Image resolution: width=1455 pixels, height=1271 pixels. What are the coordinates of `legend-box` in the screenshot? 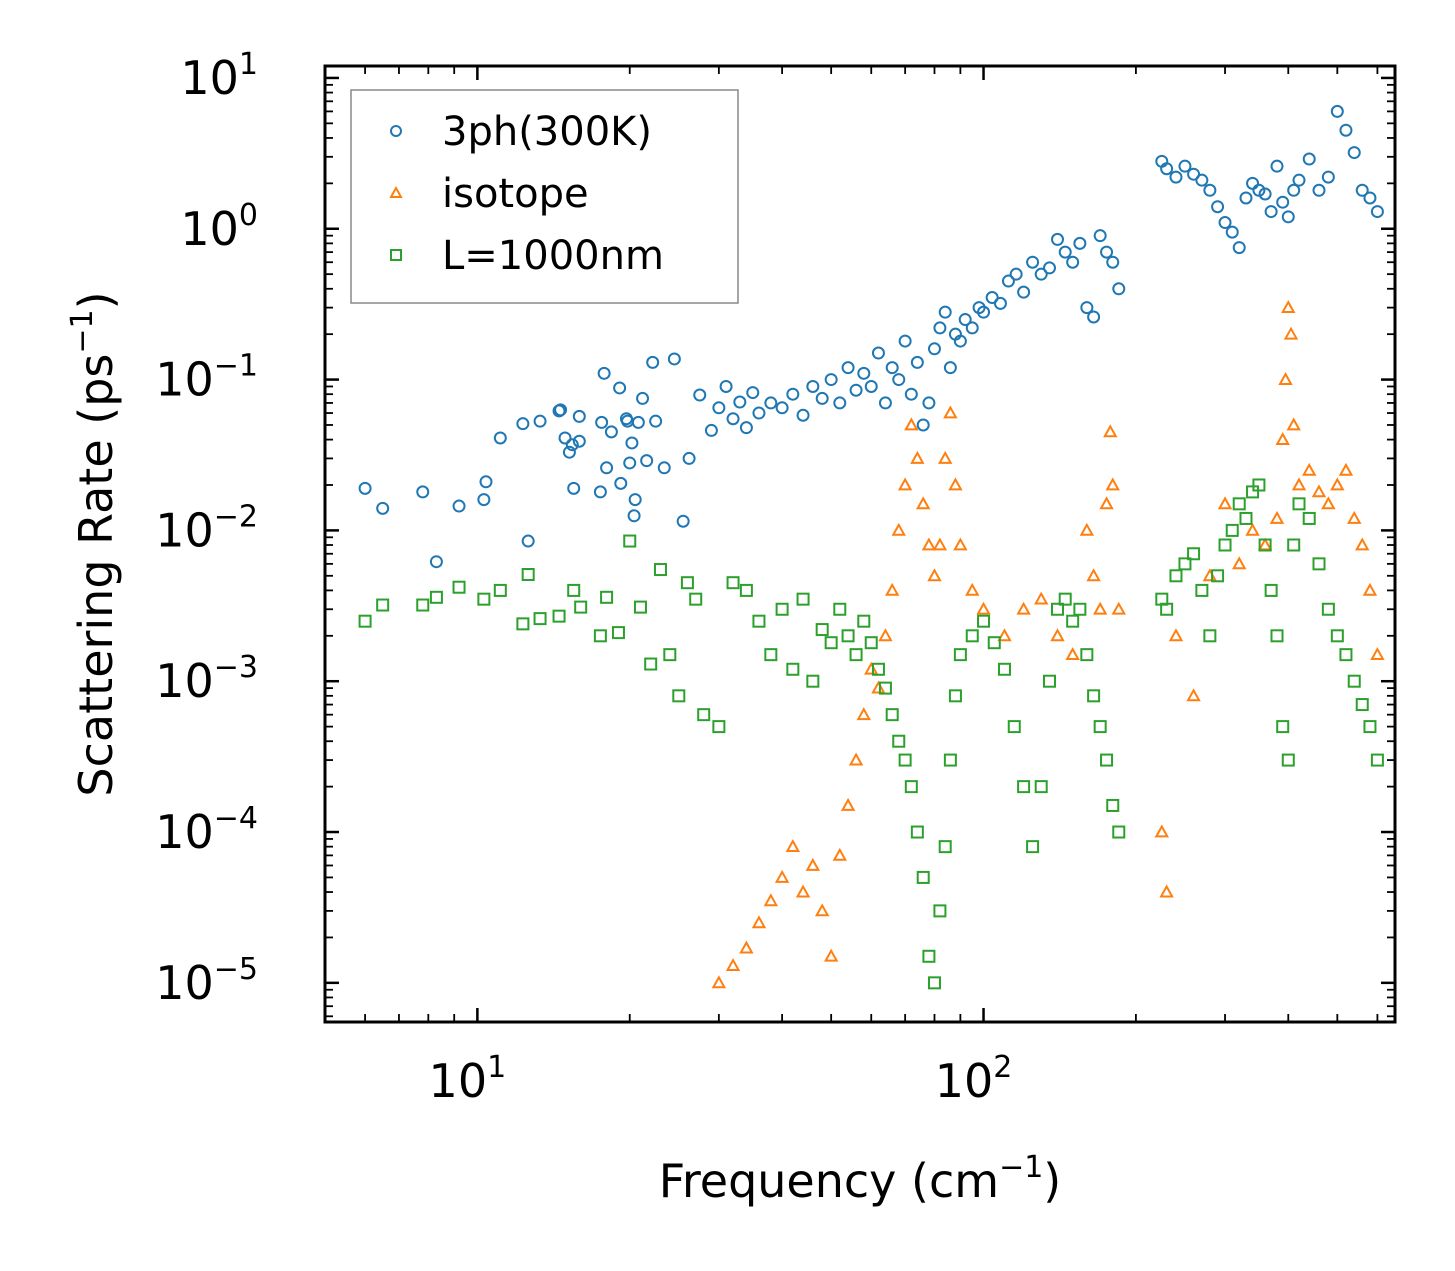 It's located at (544, 196).